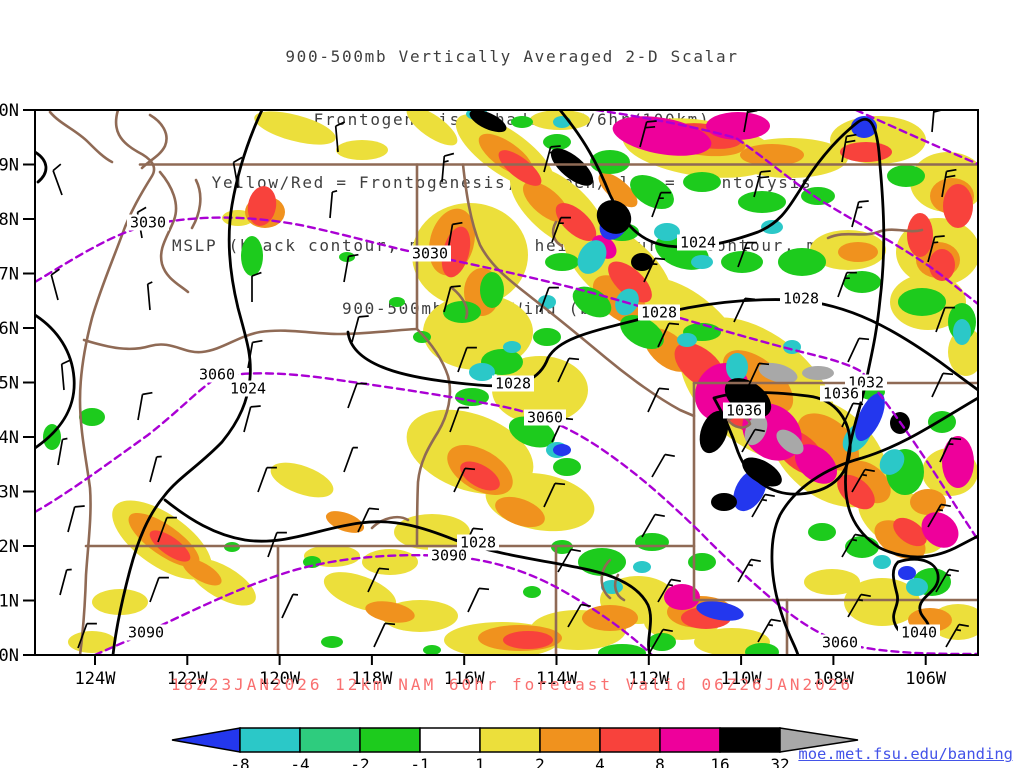  Describe the element at coordinates (206, 740) in the screenshot. I see `colorbar-below-min-arrow` at that location.